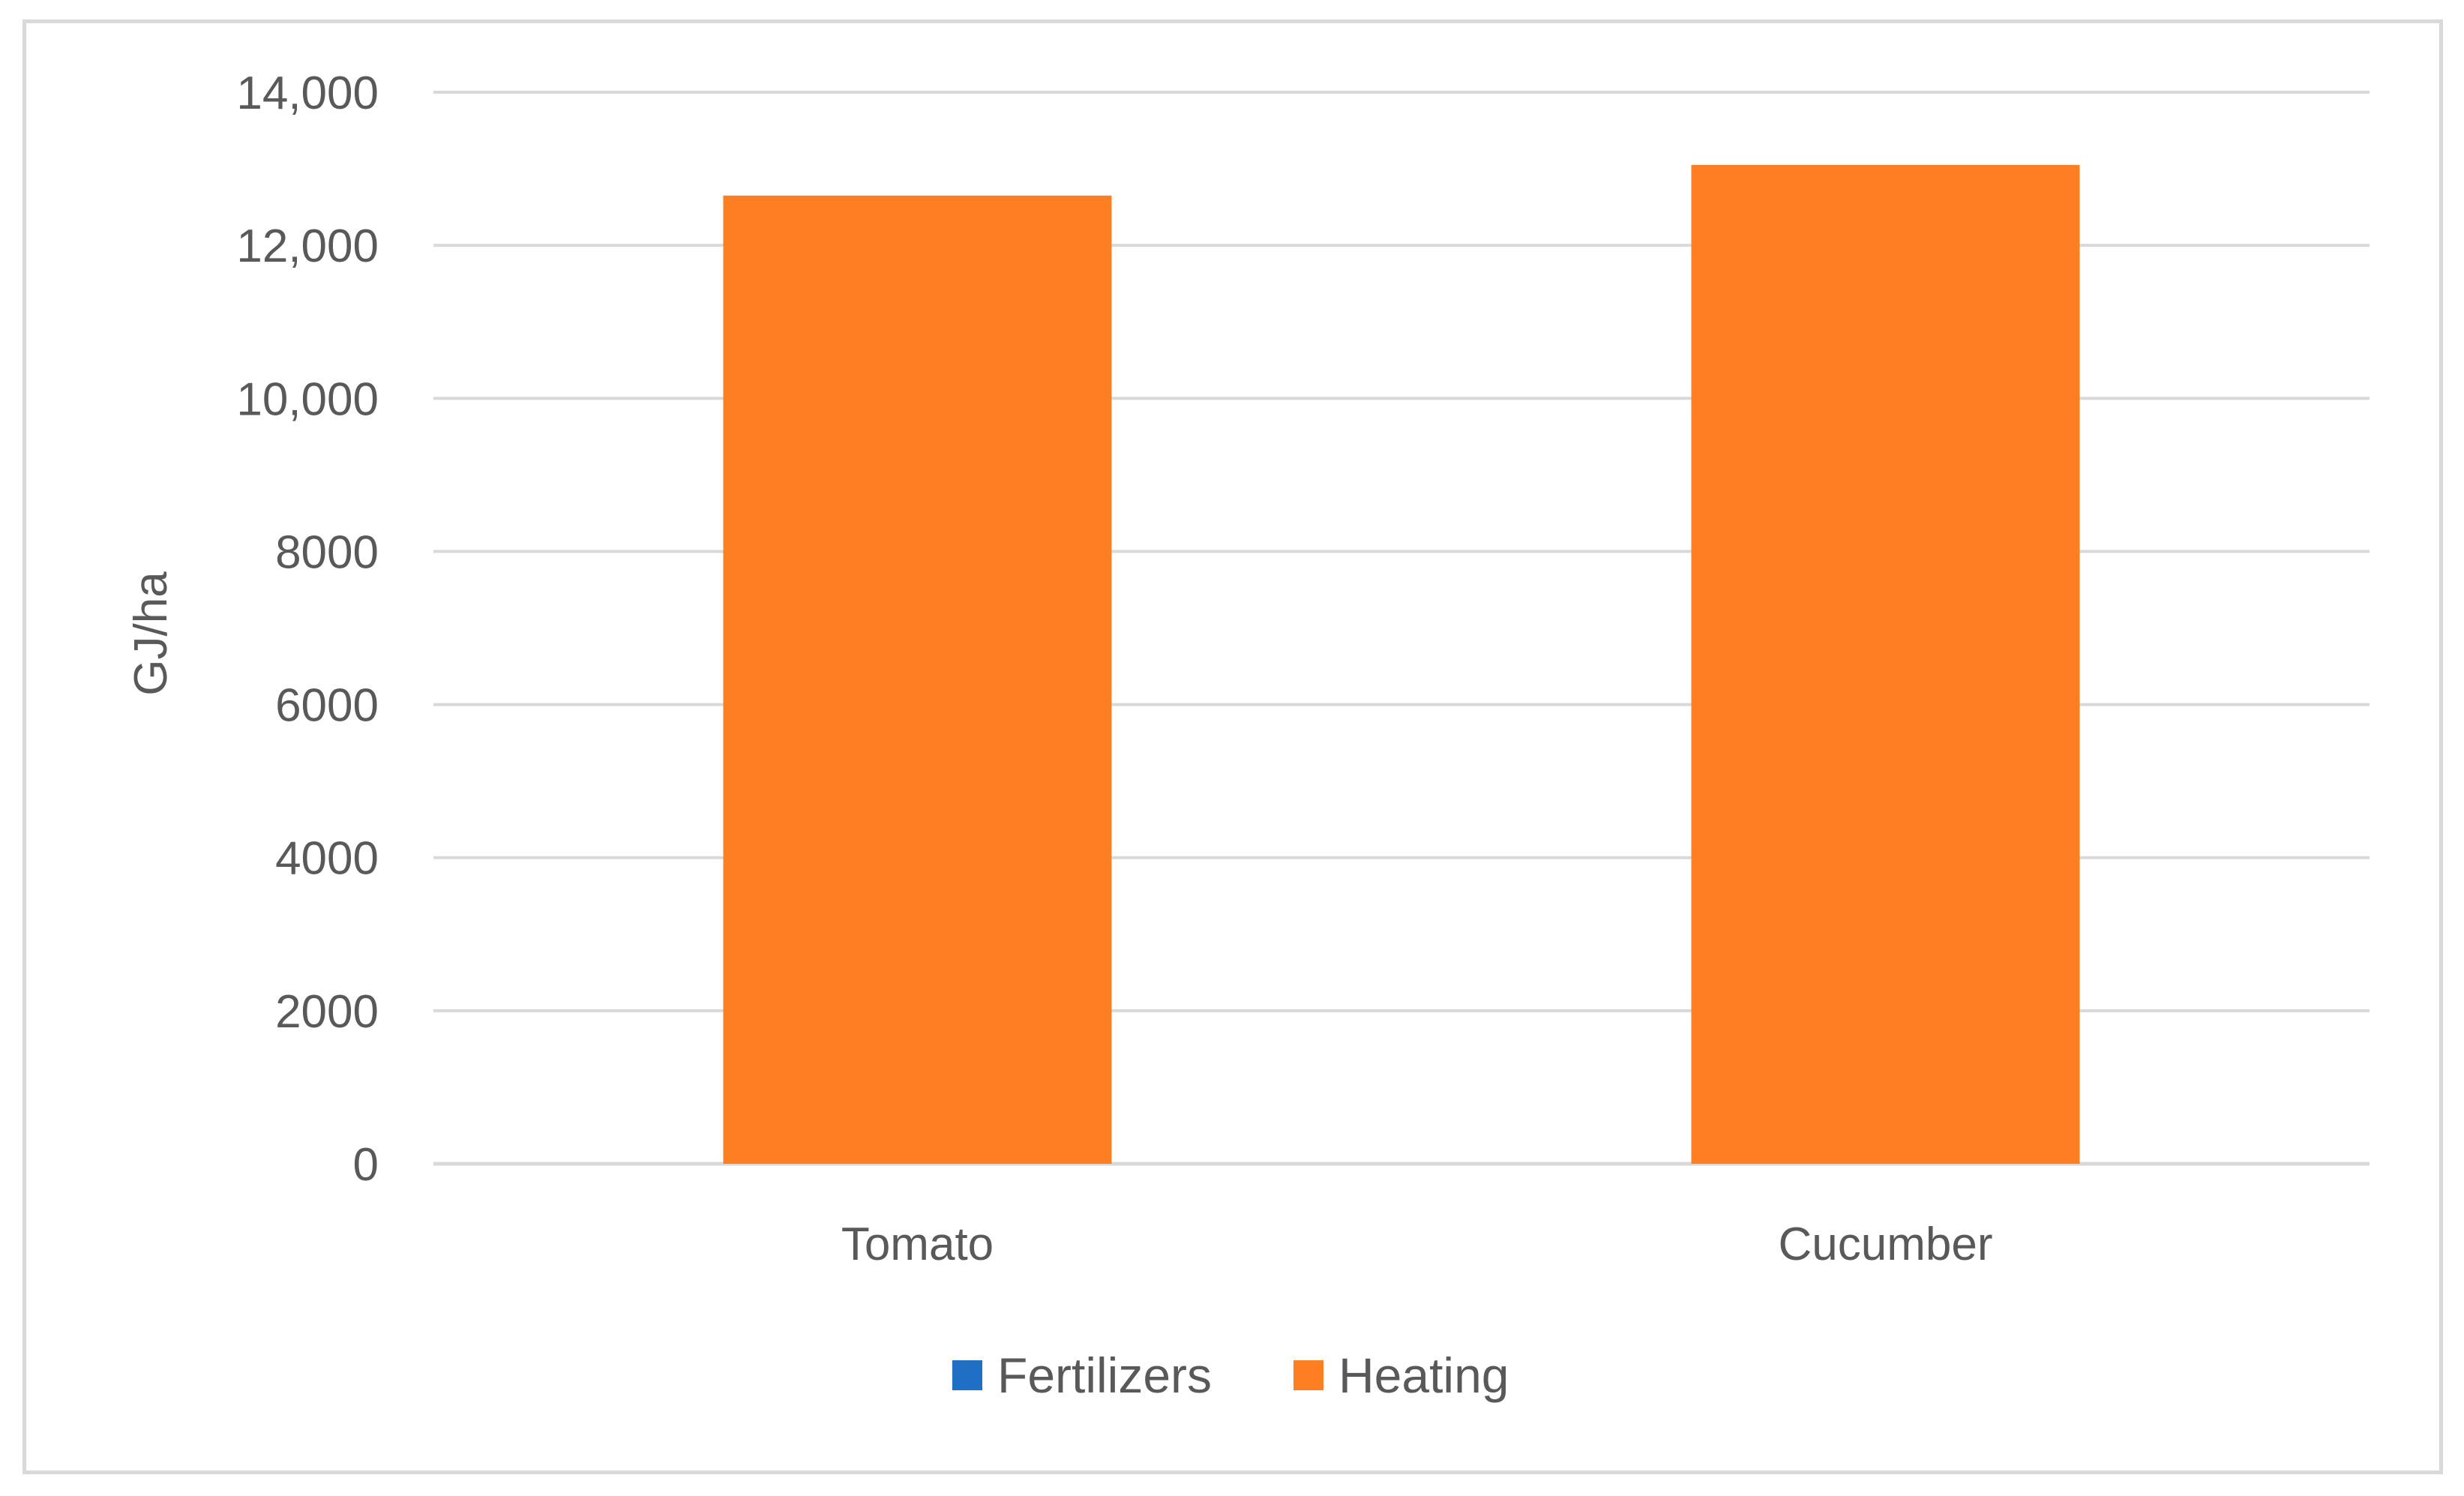 The width and height of the screenshot is (2464, 1496). Describe the element at coordinates (151, 633) in the screenshot. I see `y-axis-title: GJ/ha` at that location.